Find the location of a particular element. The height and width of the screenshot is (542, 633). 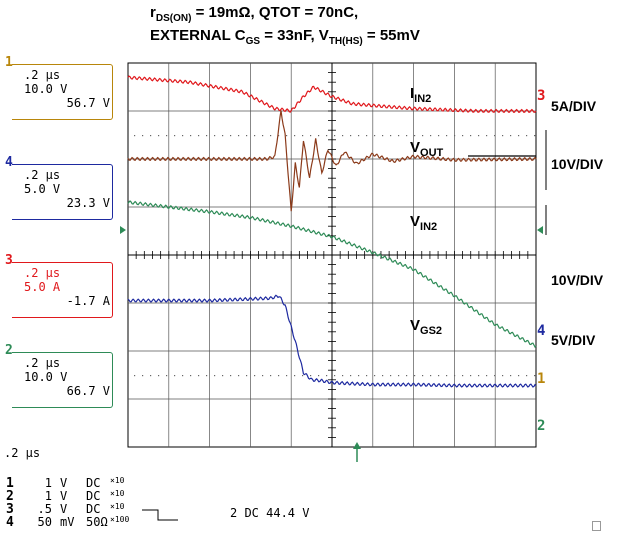

probe-unit: V is located at coordinates (64, 509).